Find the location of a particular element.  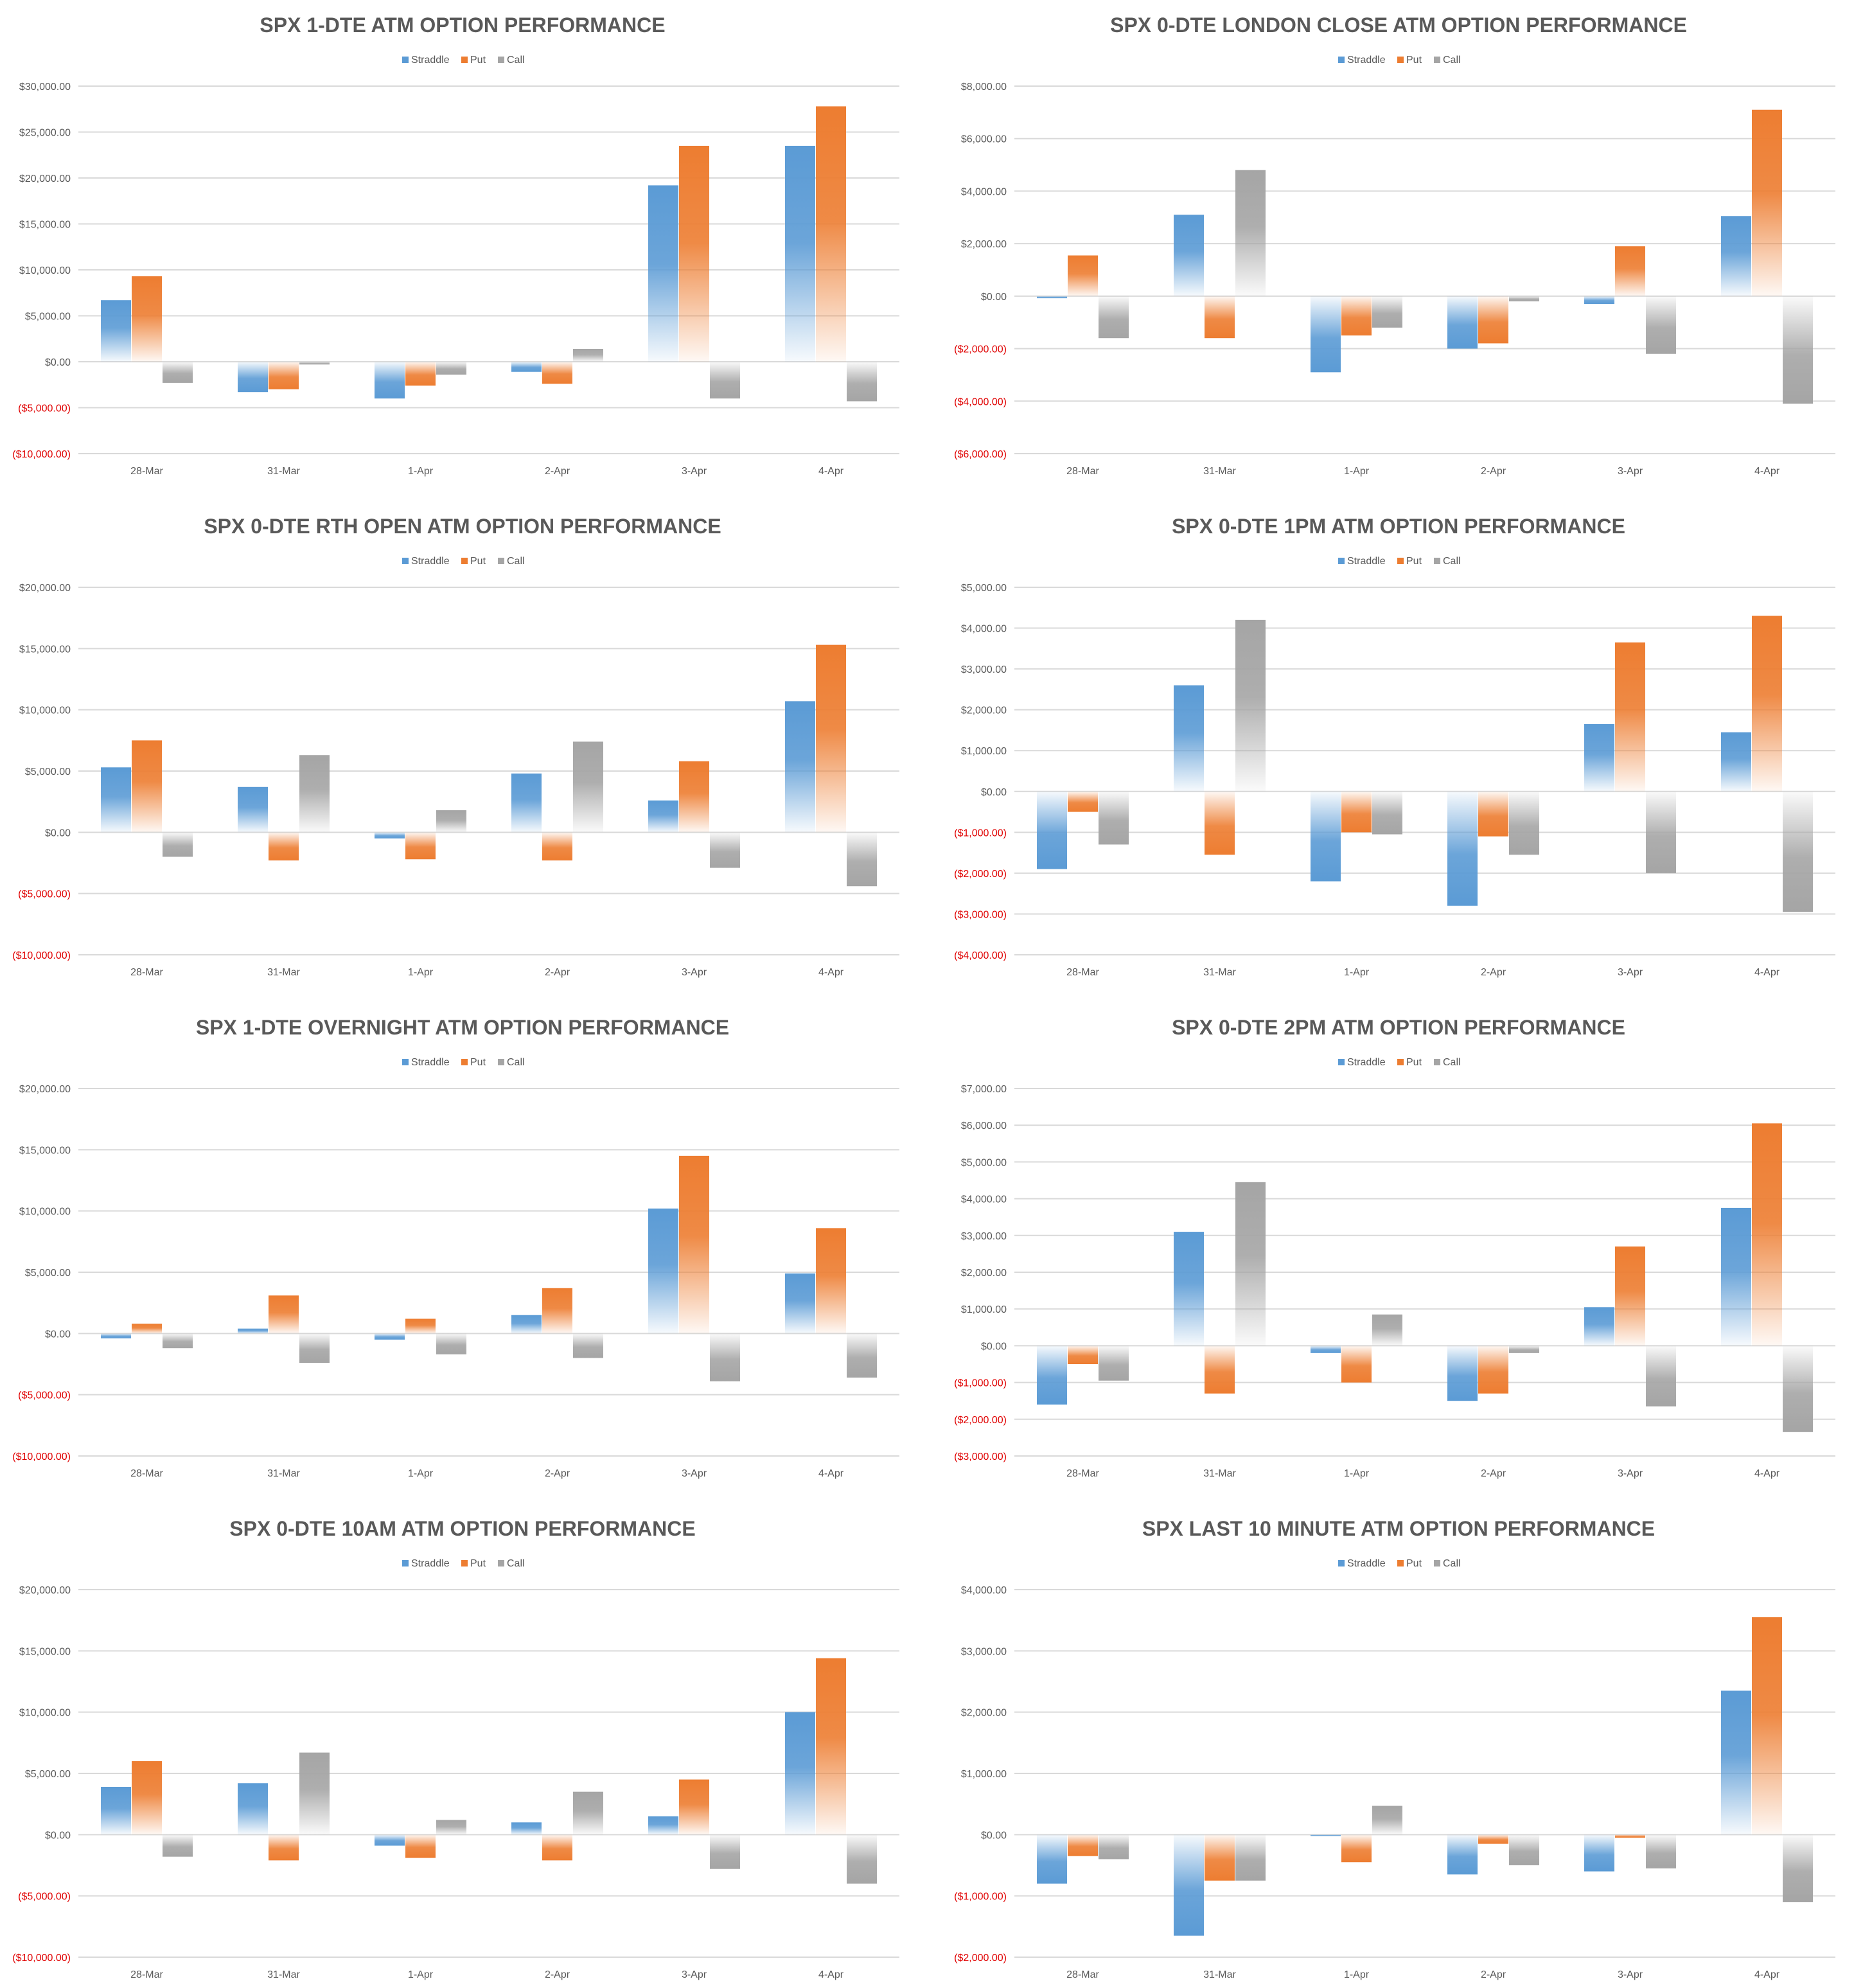

chart-title: SPX 0-DTE 10AM ATM OPTION PERFORMANCE is located at coordinates (462, 1528).